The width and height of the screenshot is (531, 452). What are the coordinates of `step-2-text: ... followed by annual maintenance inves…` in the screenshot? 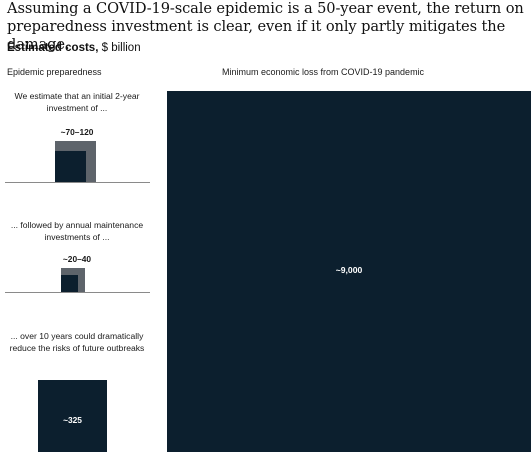 It's located at (77, 231).